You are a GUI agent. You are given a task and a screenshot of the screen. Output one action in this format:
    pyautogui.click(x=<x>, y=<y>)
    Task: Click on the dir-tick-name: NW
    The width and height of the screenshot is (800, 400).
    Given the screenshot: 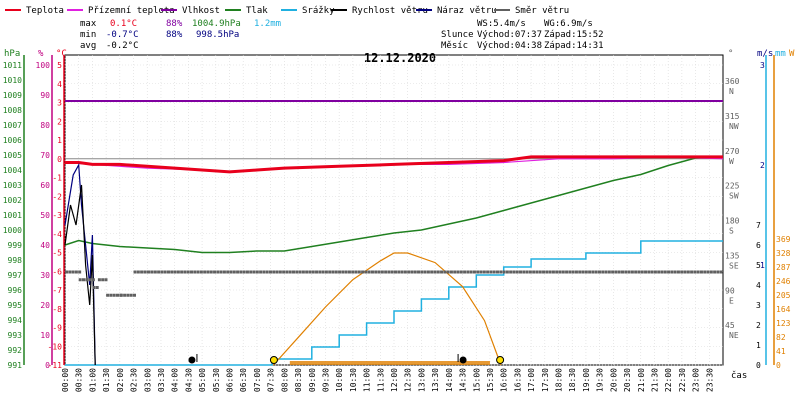 What is the action you would take?
    pyautogui.click(x=734, y=126)
    